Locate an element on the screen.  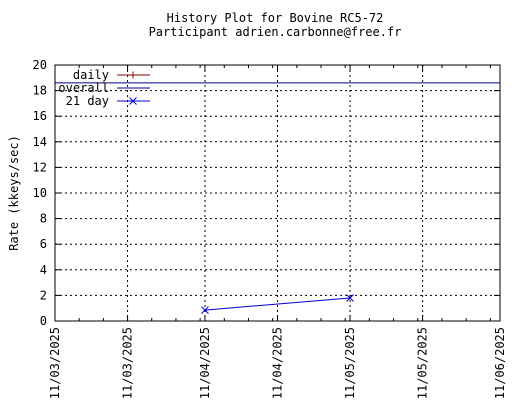
y-tick-label: 20 is located at coordinates (40, 65).